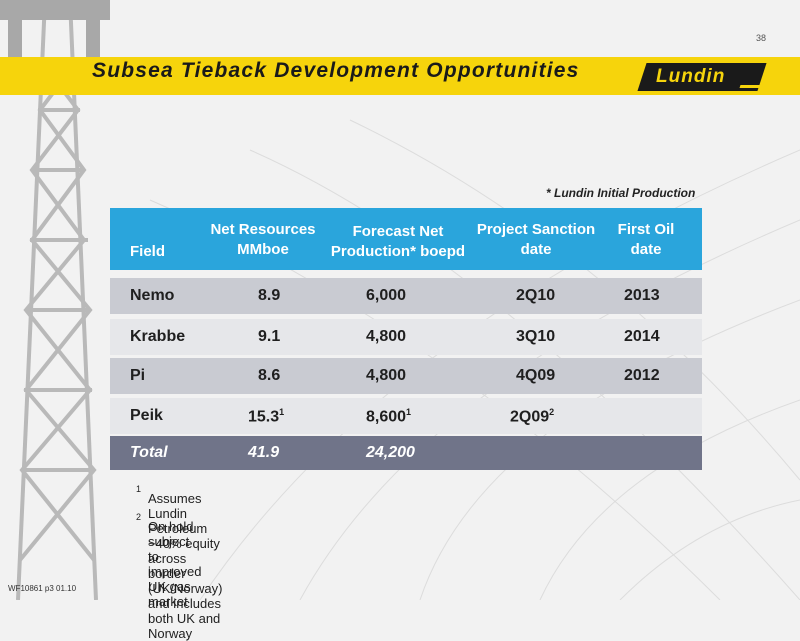 This screenshot has width=800, height=641. What do you see at coordinates (642, 336) in the screenshot?
I see `cell-first-oil: 2014` at bounding box center [642, 336].